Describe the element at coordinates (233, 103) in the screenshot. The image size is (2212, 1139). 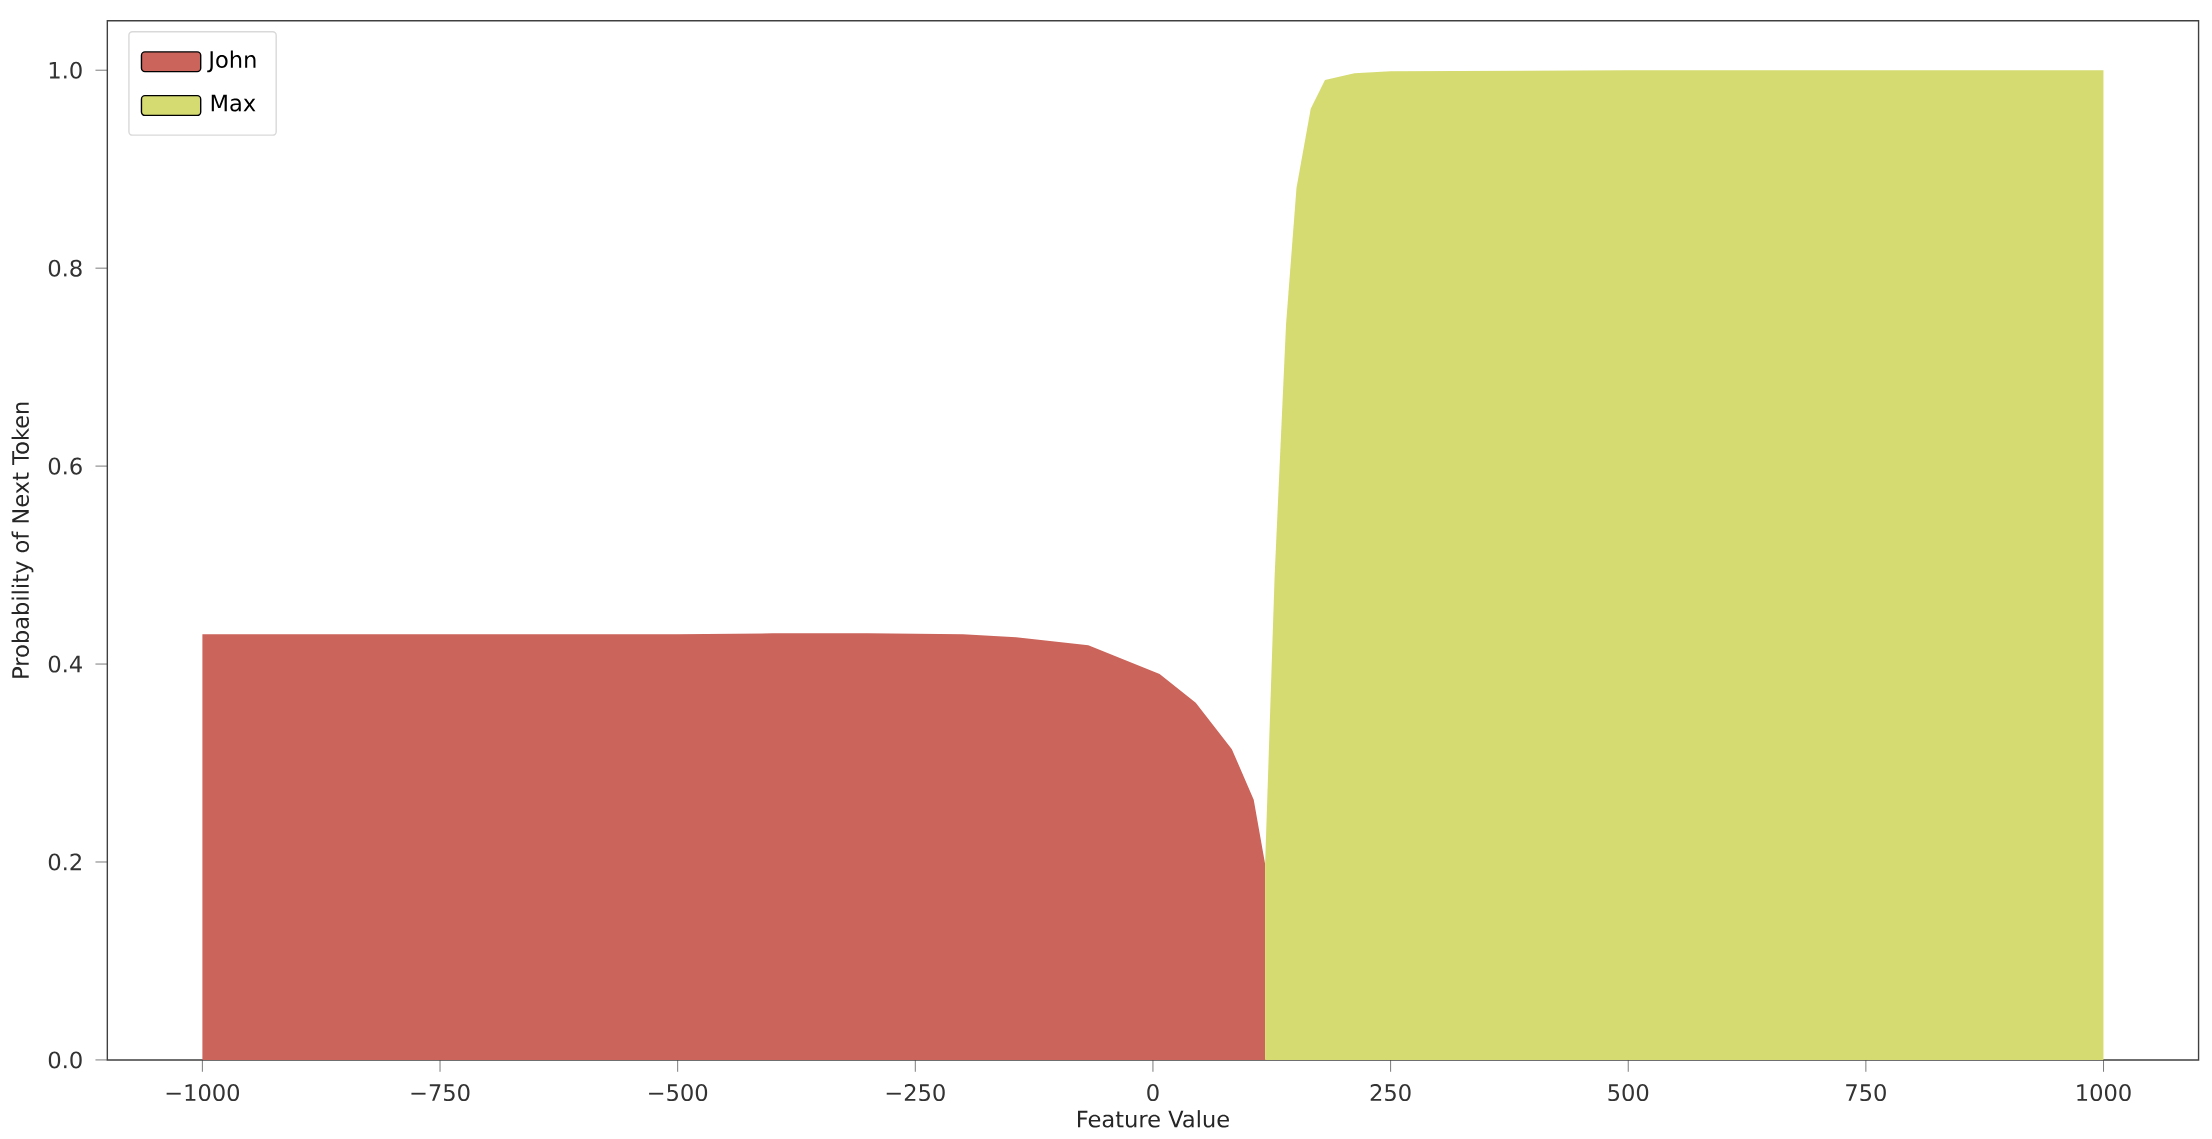
I see `legend-label: Max` at that location.